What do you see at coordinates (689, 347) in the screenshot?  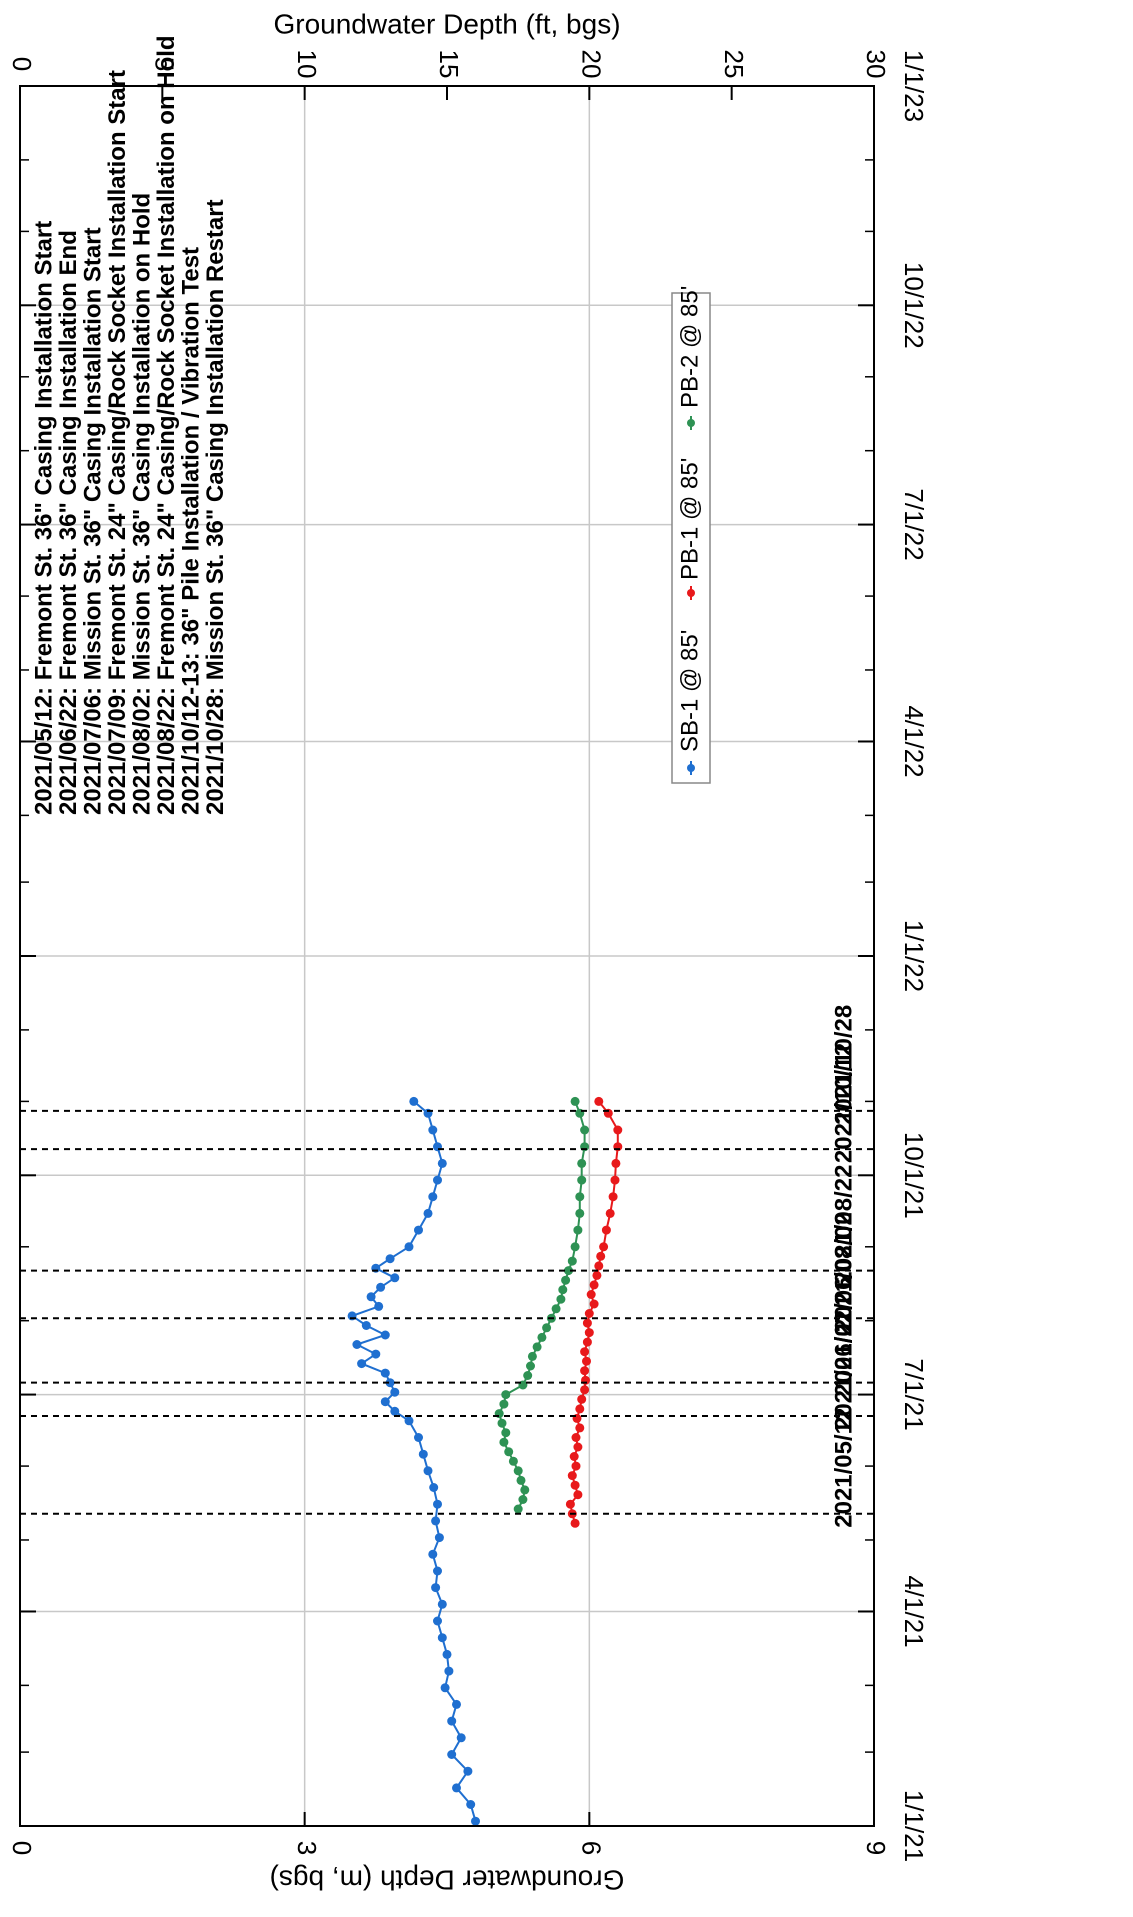 I see `legend-entry-label: PB-2 @ 85'` at bounding box center [689, 347].